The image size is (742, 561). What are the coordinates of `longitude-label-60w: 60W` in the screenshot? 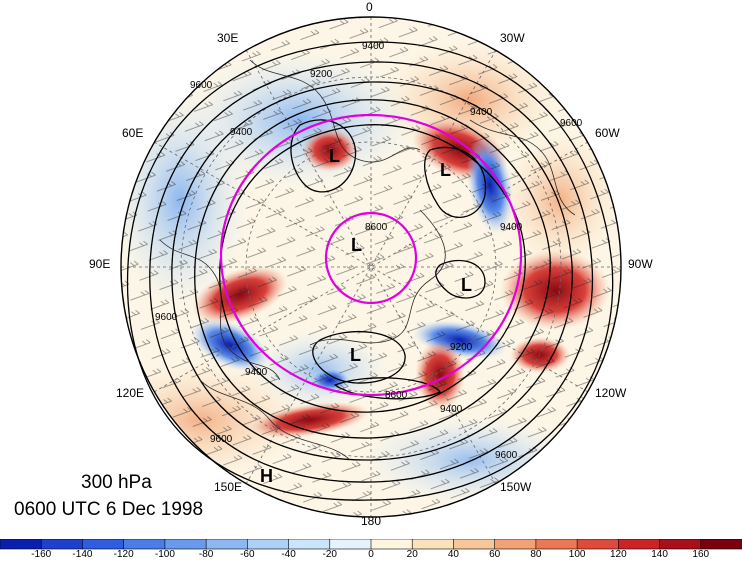 It's located at (607, 133).